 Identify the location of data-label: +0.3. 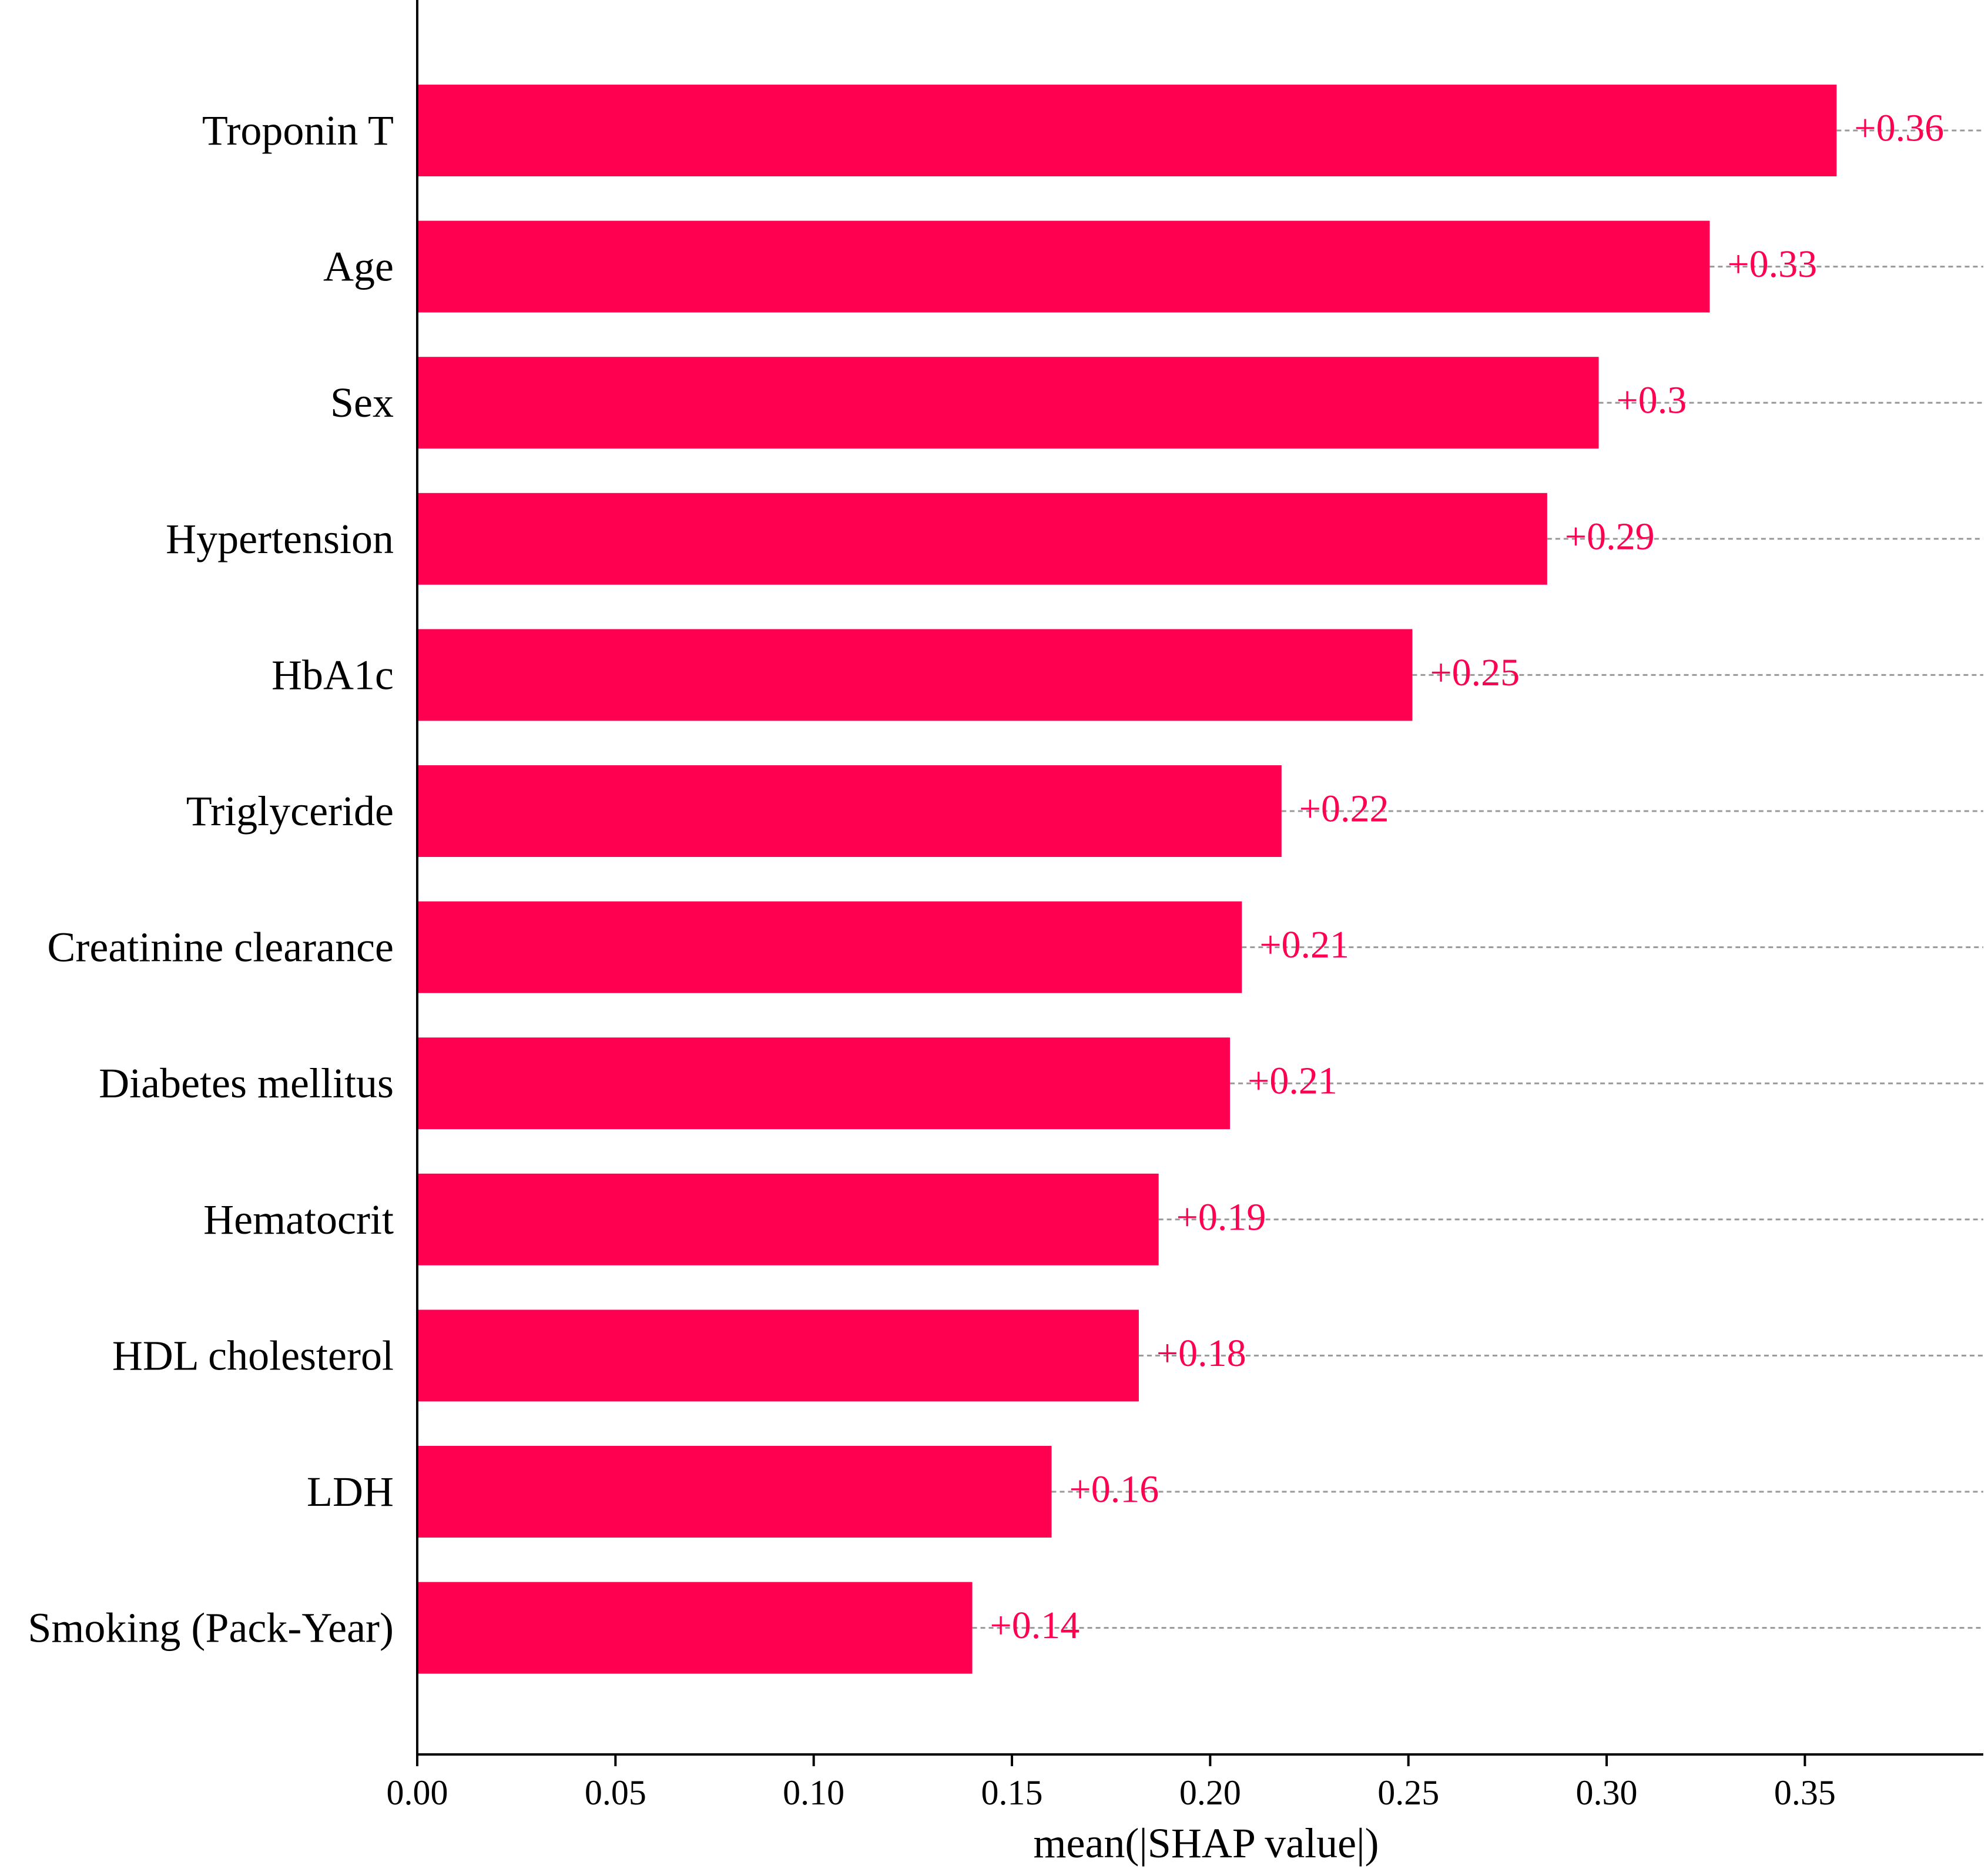
(1652, 401).